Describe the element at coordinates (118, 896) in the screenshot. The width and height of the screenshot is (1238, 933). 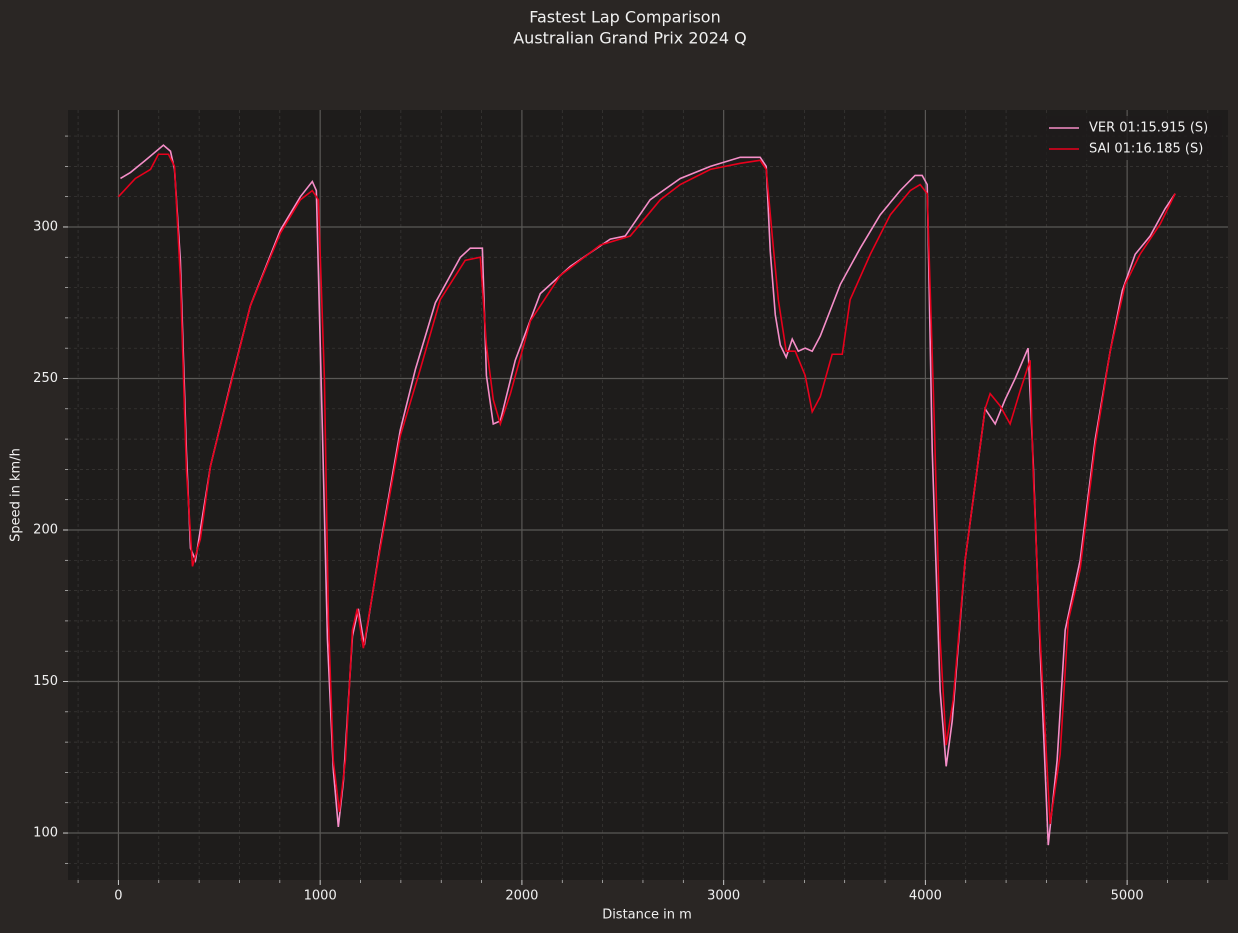
I see `x-tick-label: 0` at that location.